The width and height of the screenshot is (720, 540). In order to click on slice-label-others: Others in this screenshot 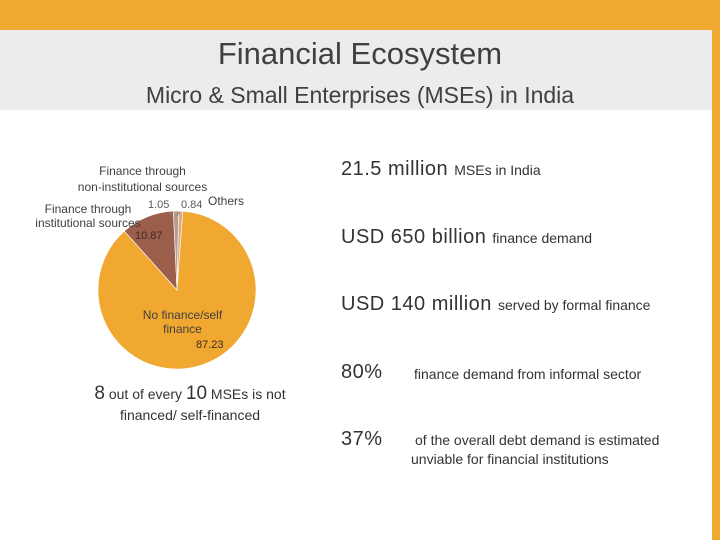, I will do `click(226, 201)`.